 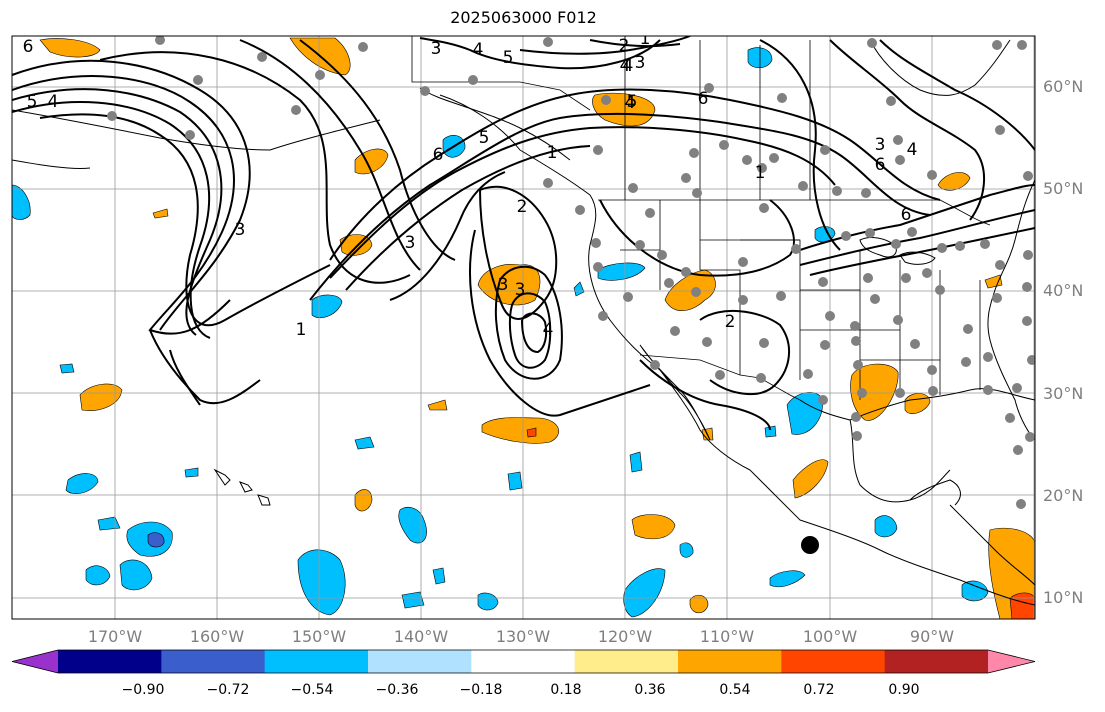 What do you see at coordinates (523, 17) in the screenshot?
I see `map-title: 2025063000 F012` at bounding box center [523, 17].